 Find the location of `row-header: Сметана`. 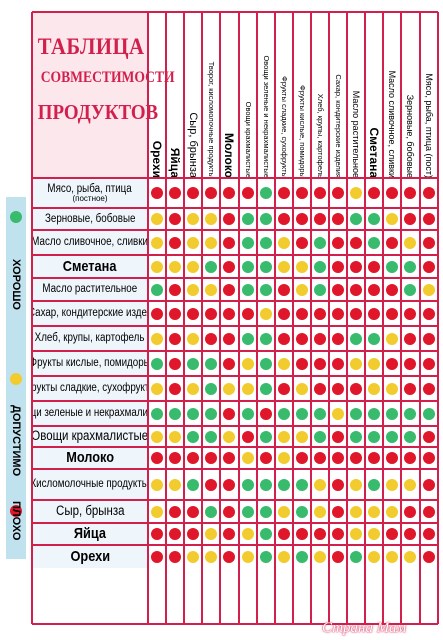

row-header: Сметана is located at coordinates (90, 266).